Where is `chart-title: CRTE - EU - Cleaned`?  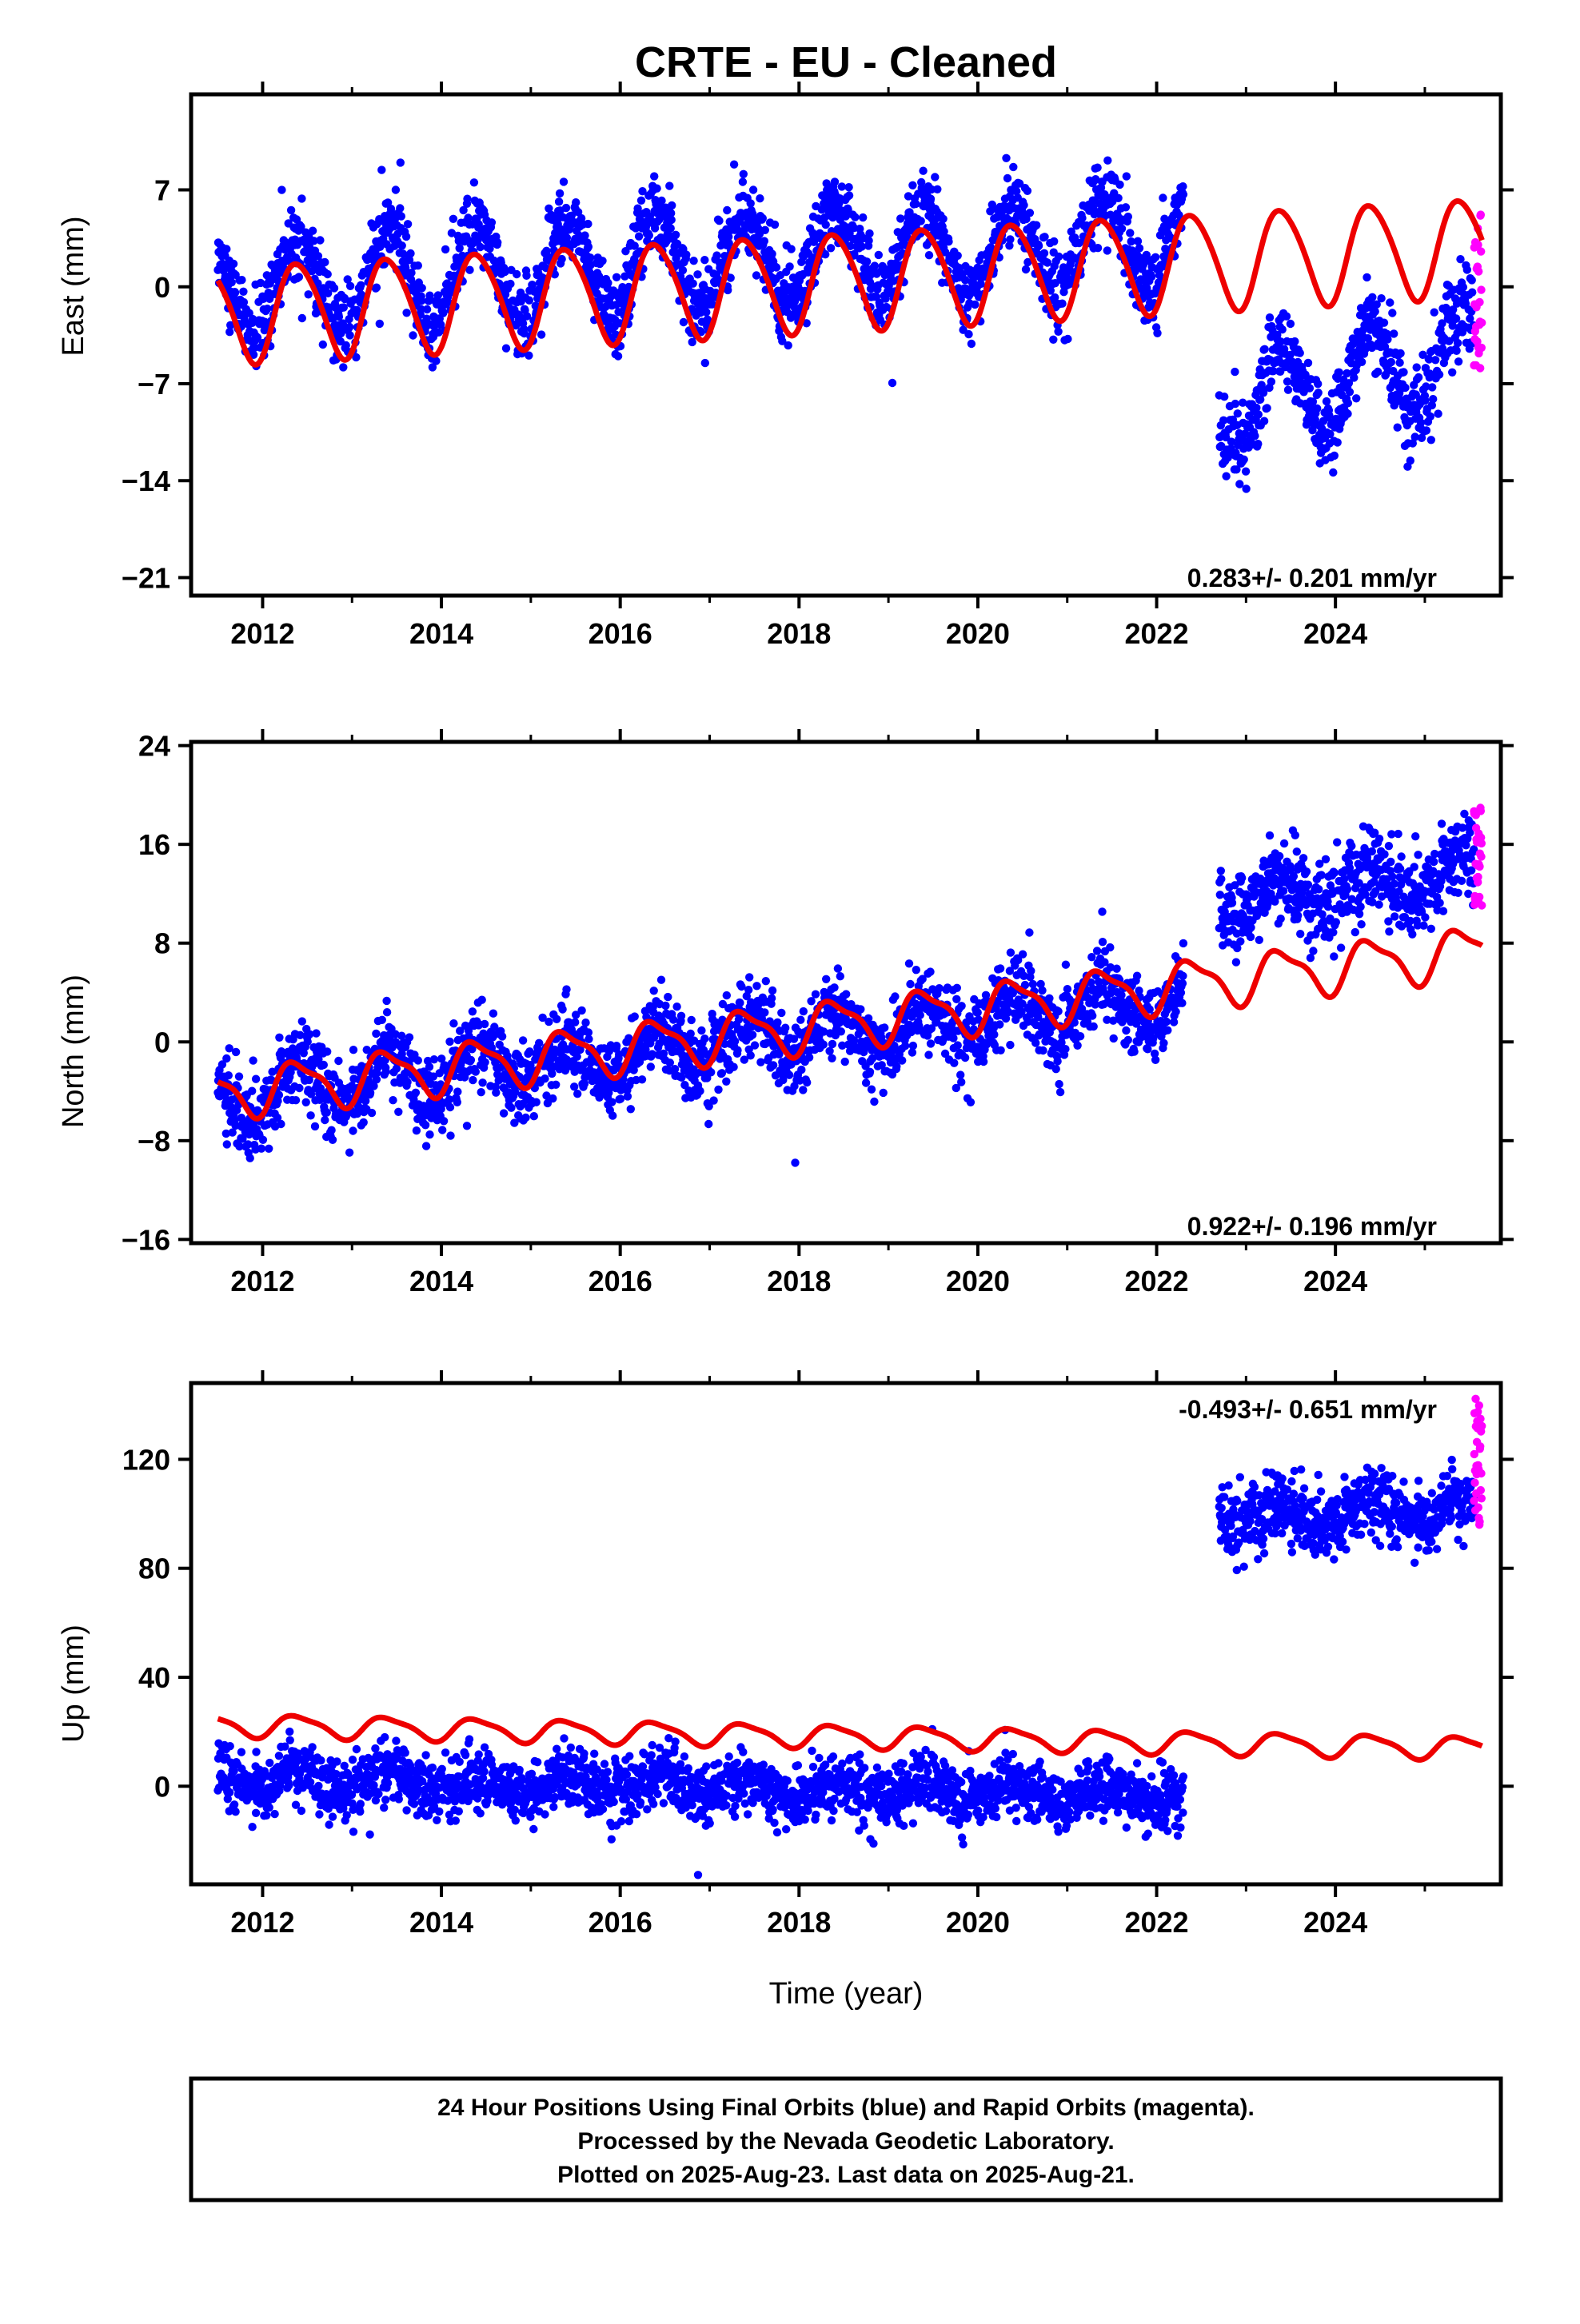
chart-title: CRTE - EU - Cleaned is located at coordinates (846, 62).